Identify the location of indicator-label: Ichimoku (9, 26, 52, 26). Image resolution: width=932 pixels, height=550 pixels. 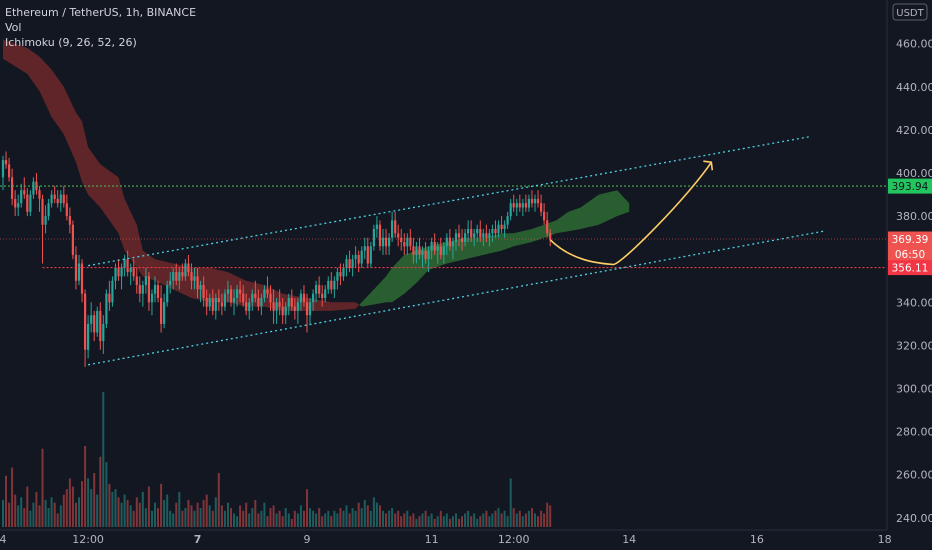
(71, 42).